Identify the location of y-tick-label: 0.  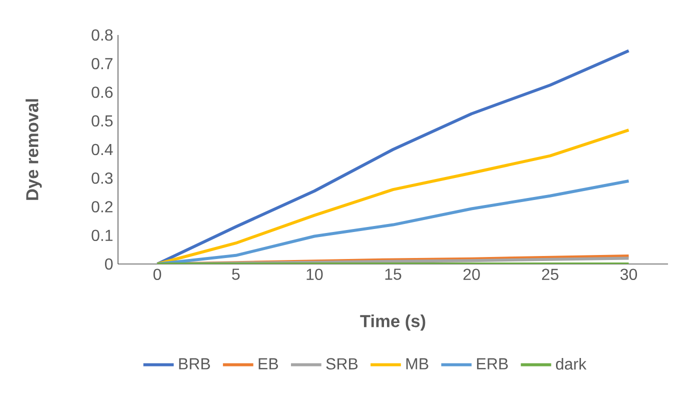
(109, 264).